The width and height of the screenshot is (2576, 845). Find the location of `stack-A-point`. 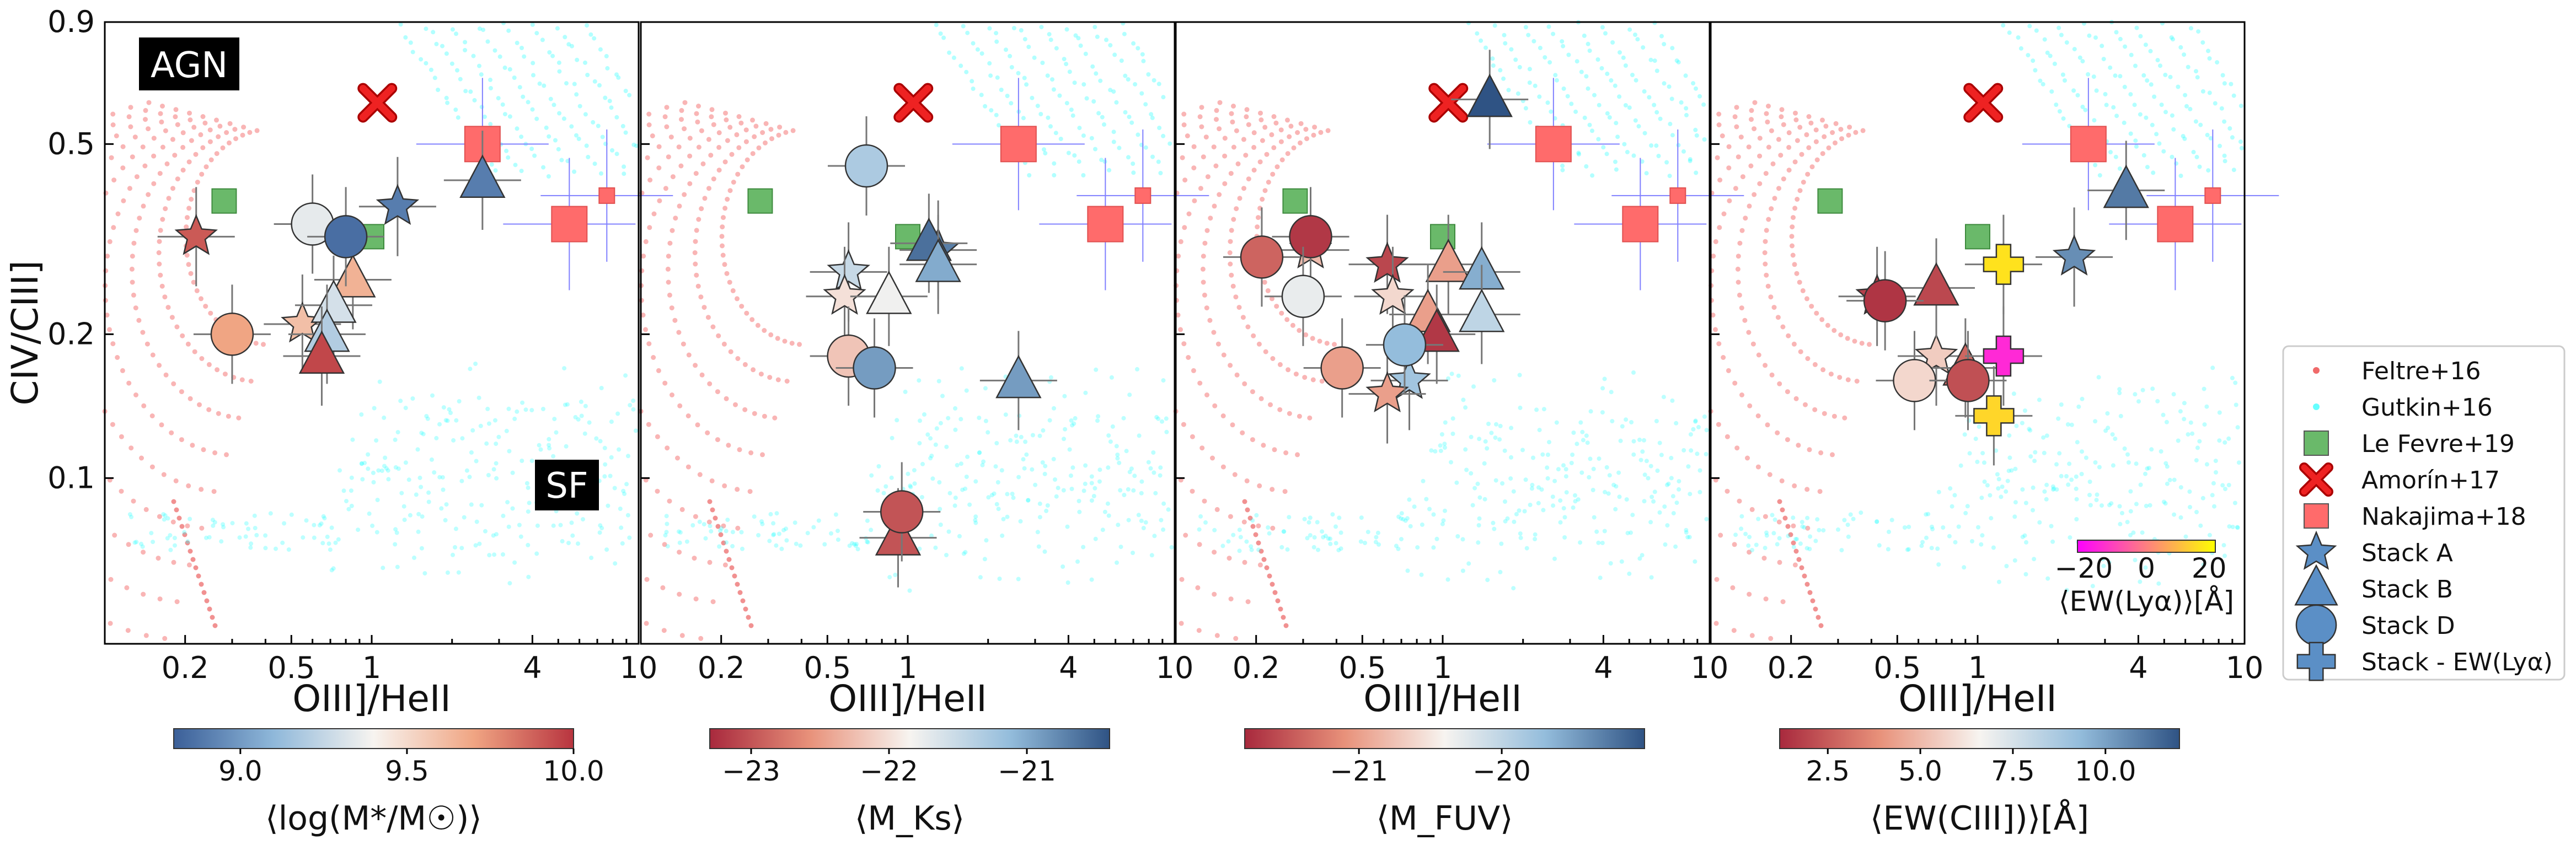

stack-A-point is located at coordinates (1387, 392).